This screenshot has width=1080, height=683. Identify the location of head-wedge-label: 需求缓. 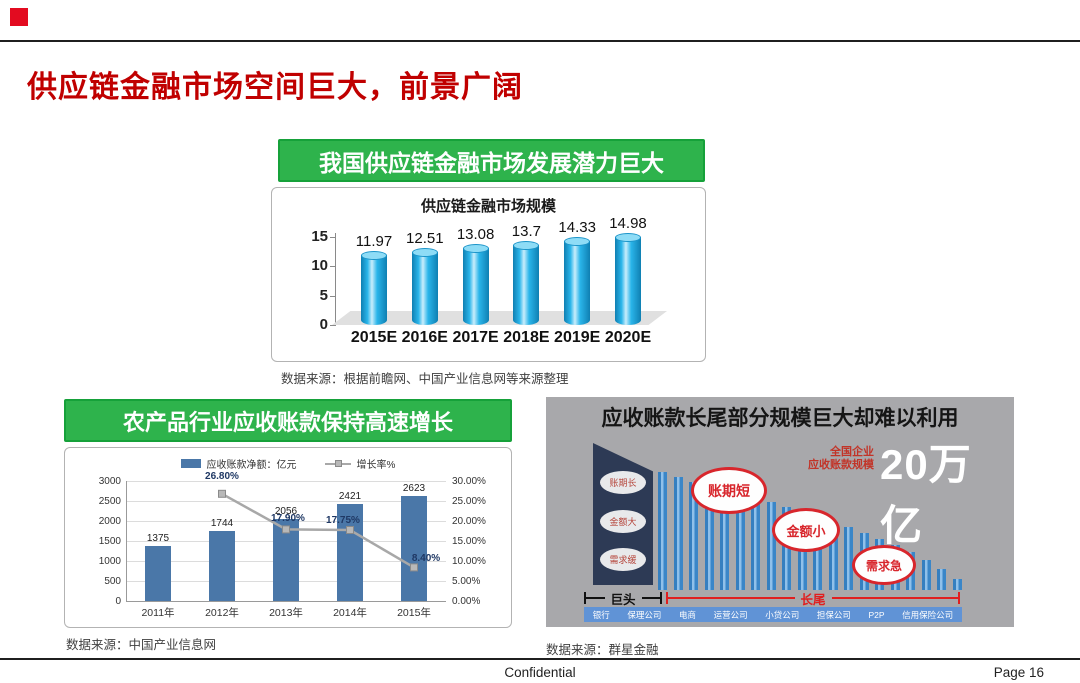
(623, 559).